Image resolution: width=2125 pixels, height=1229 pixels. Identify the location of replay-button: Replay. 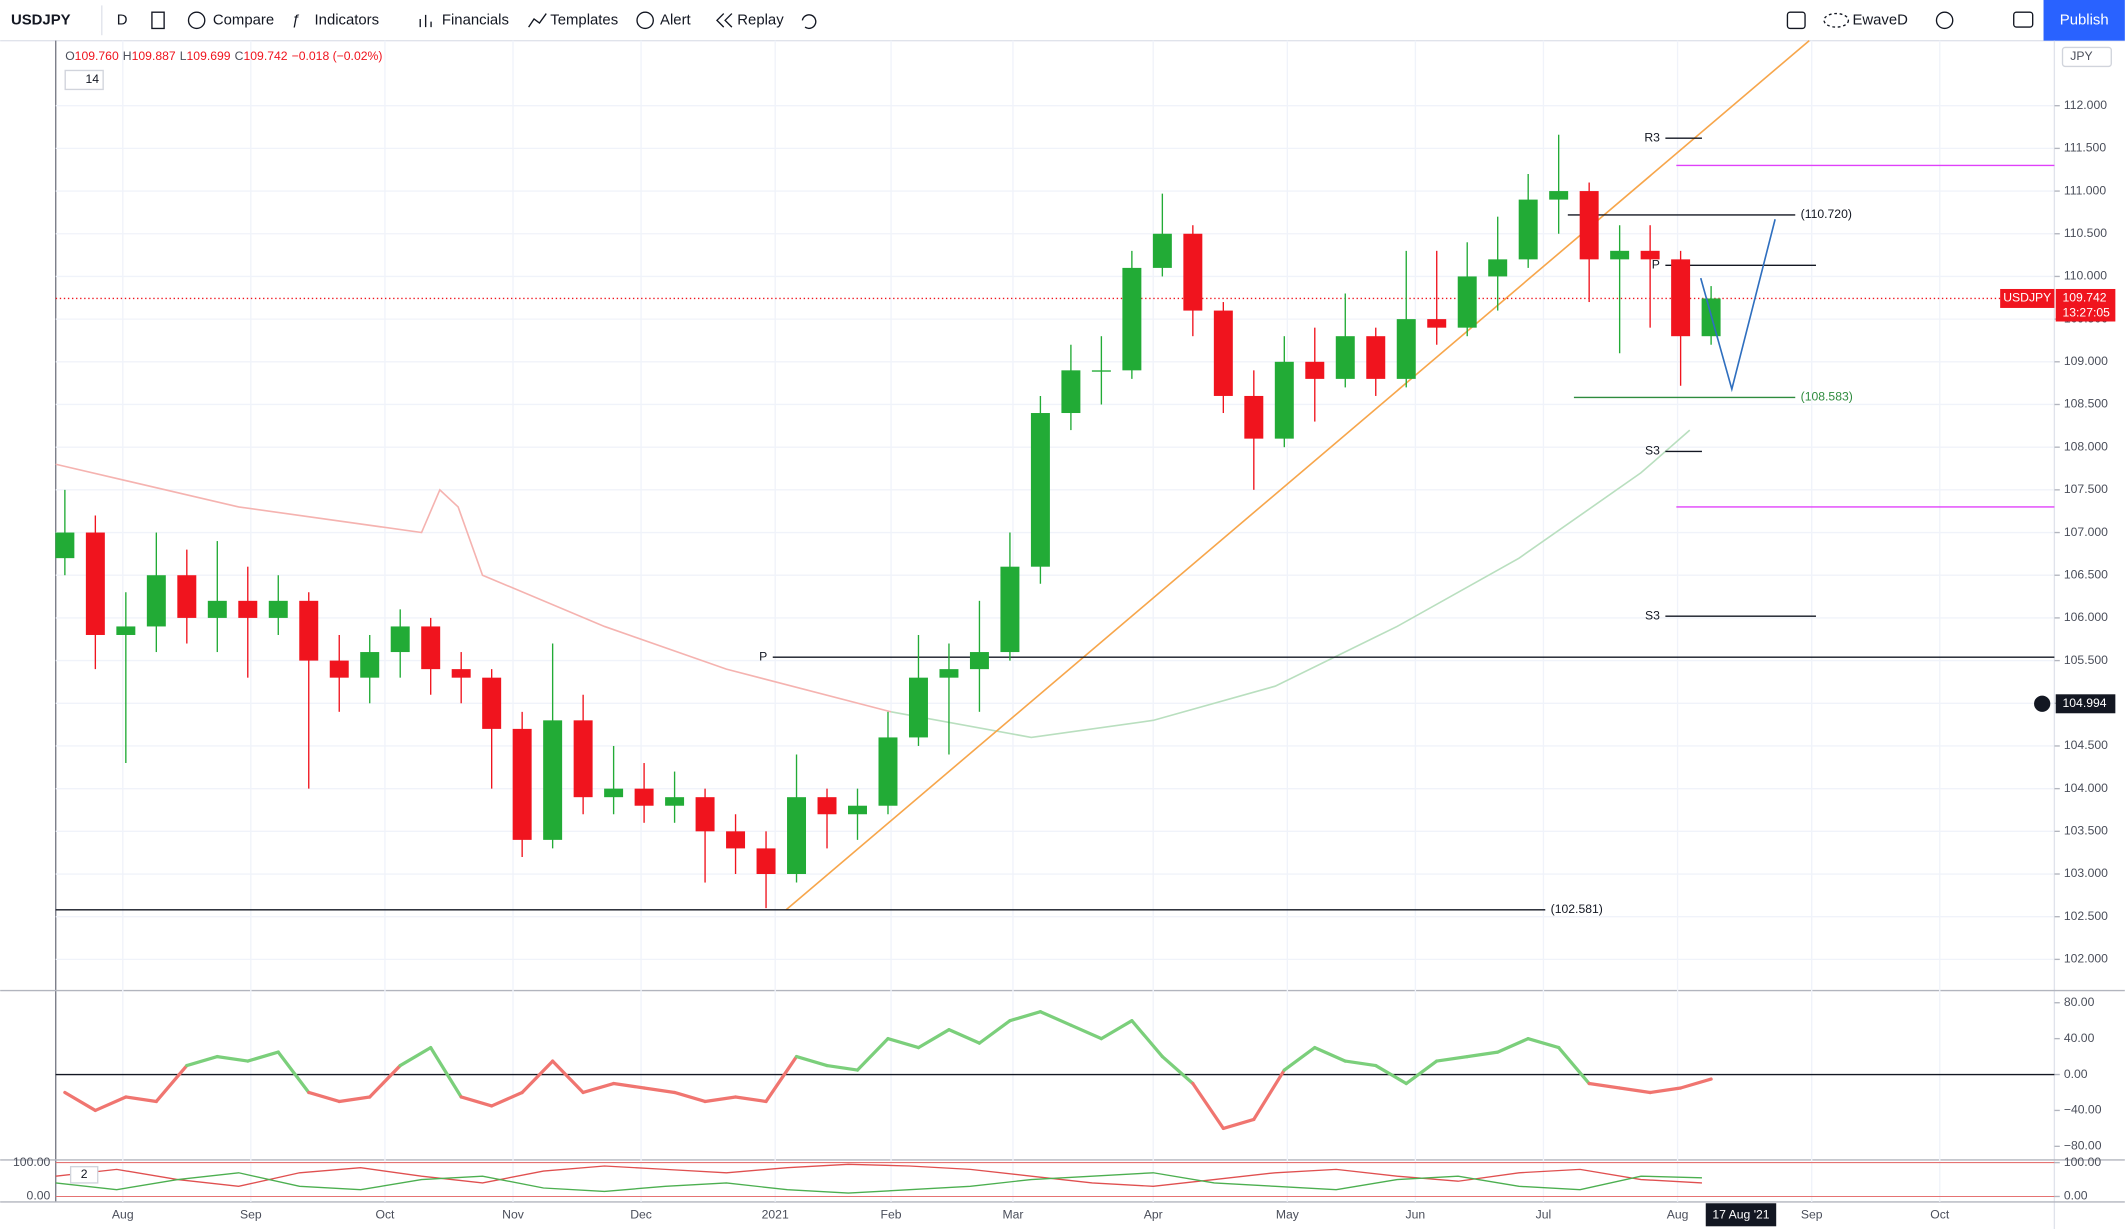
(760, 20).